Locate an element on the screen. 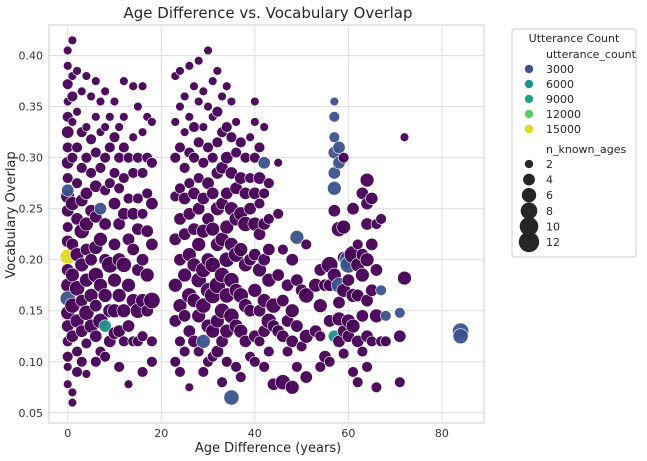 The height and width of the screenshot is (461, 647). legend-size-label: 12 is located at coordinates (553, 242).